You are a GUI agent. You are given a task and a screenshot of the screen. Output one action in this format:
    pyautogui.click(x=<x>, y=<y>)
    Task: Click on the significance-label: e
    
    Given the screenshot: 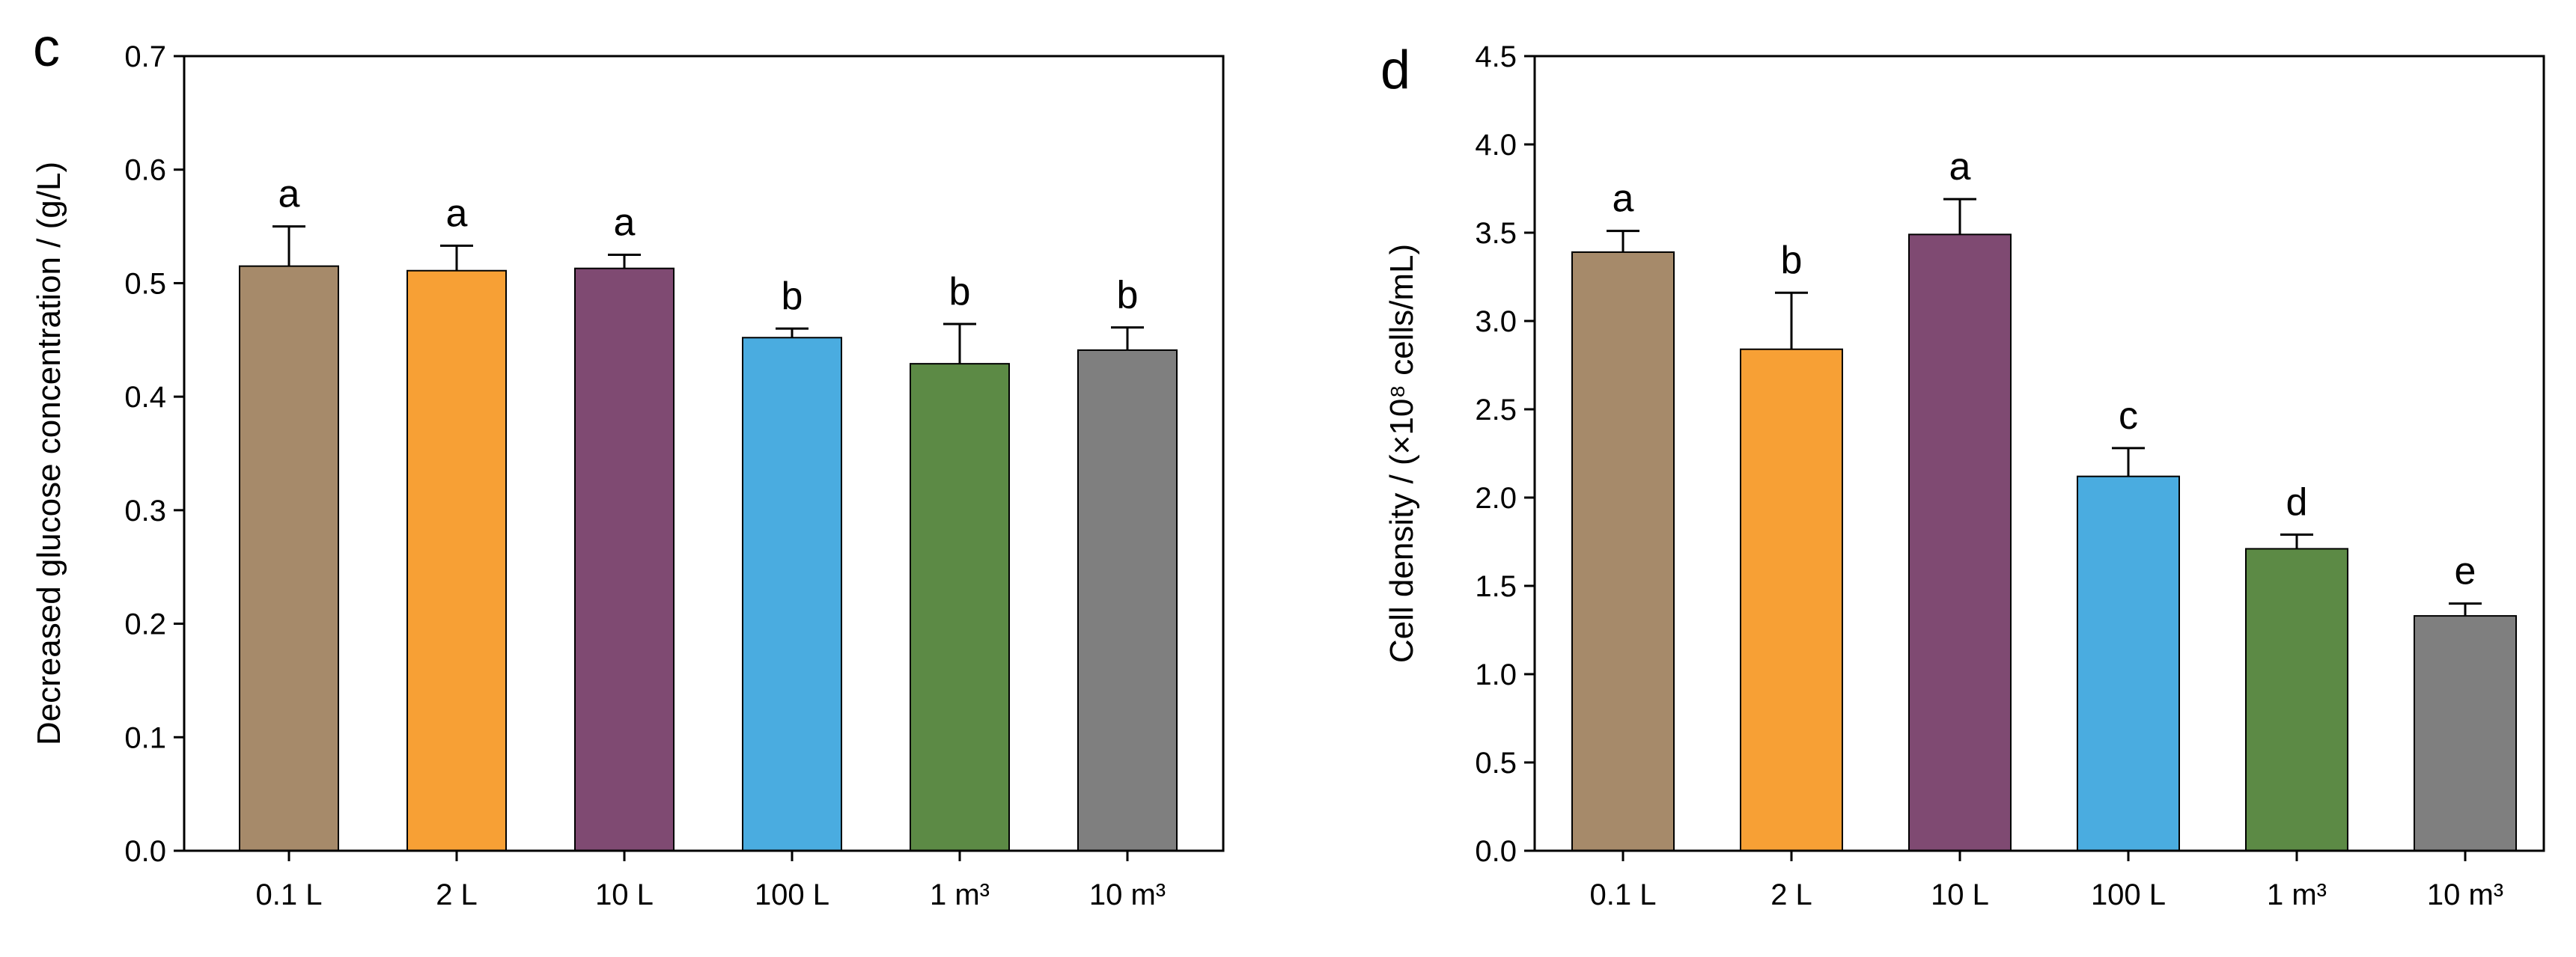 What is the action you would take?
    pyautogui.click(x=2465, y=571)
    